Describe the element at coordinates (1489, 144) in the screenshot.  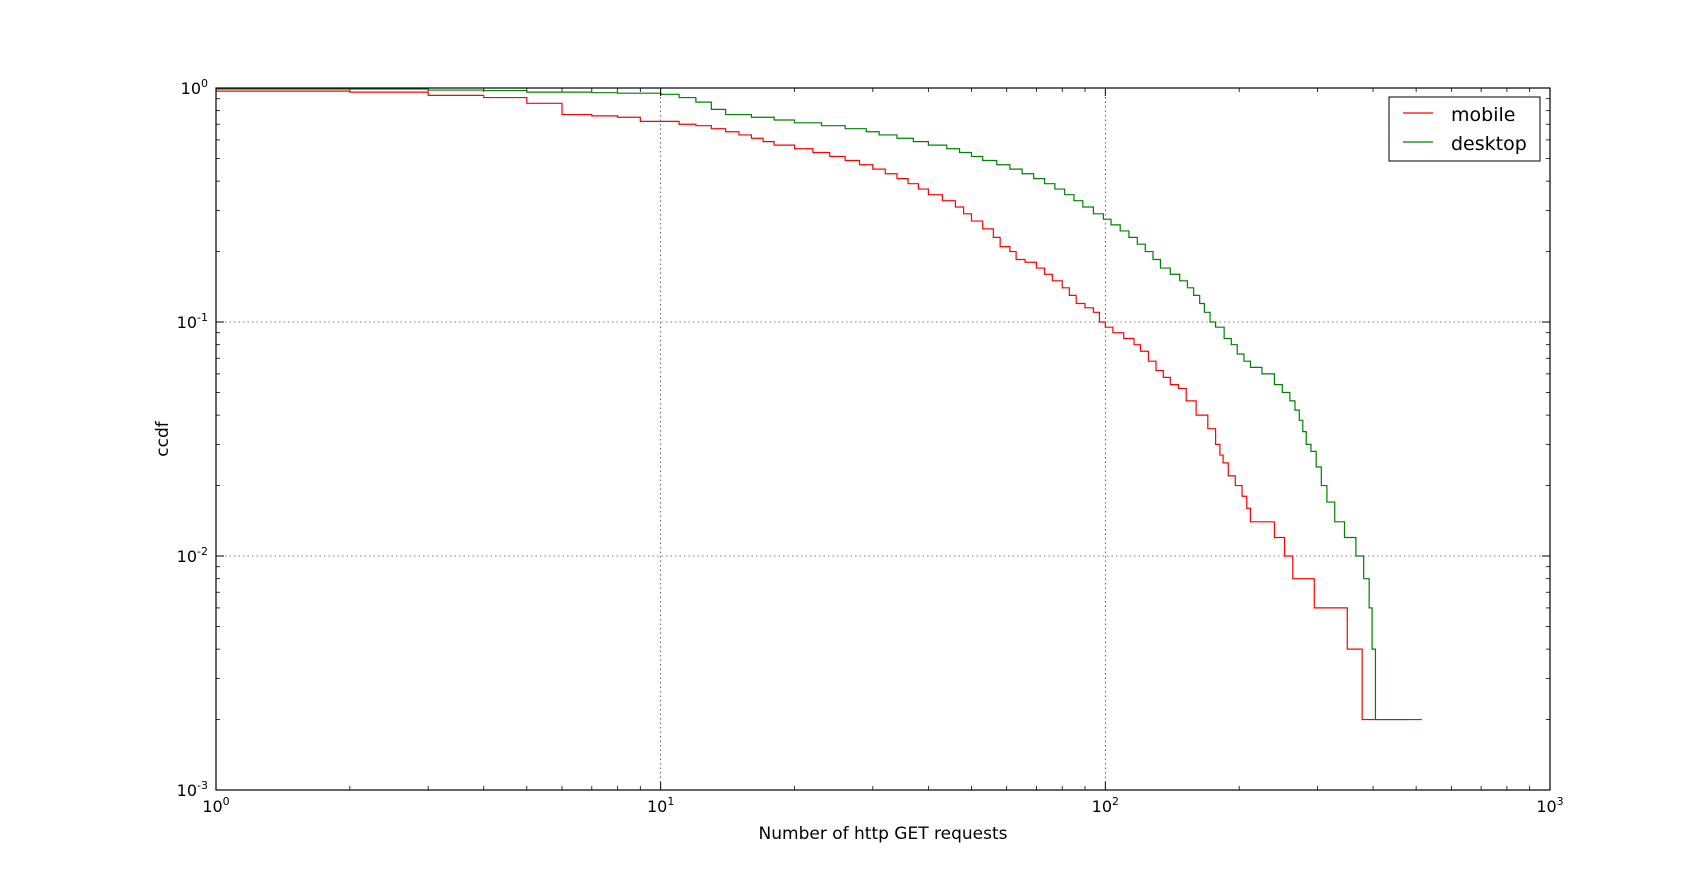
I see `legend-label-desktop: desktop` at that location.